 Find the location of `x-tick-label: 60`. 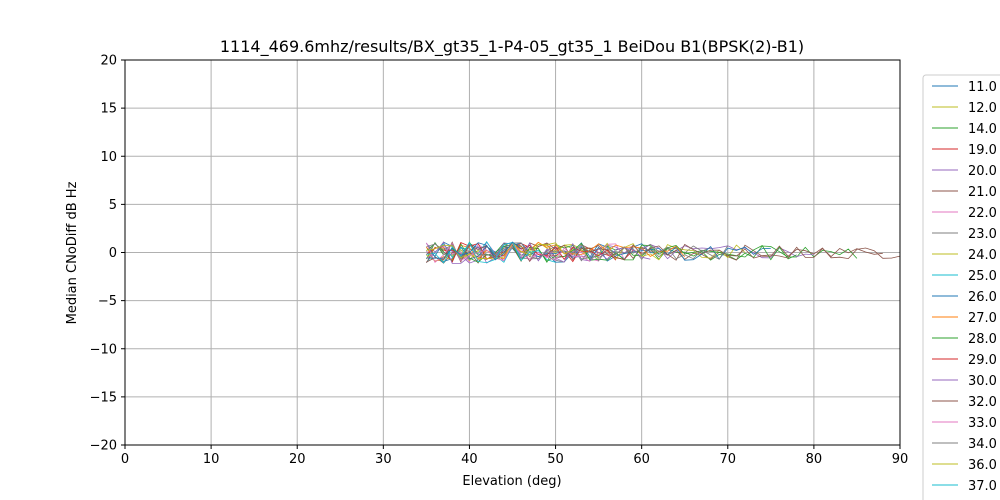

x-tick-label: 60 is located at coordinates (641, 459).